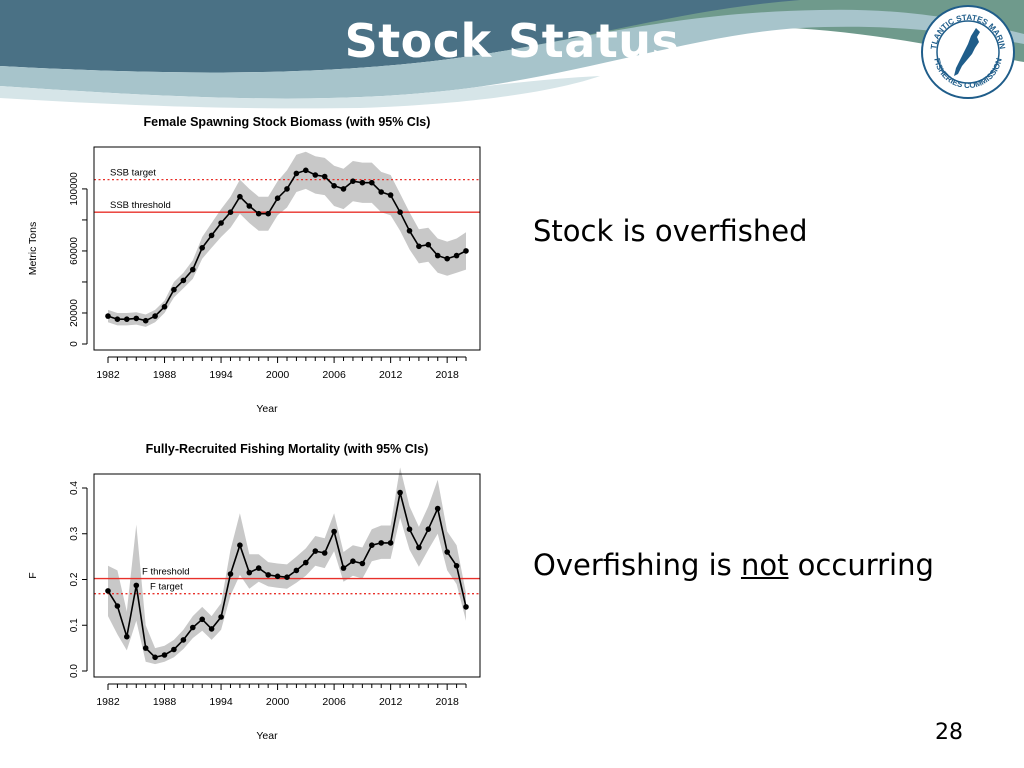 The image size is (1024, 768). I want to click on y-tick-label: 0.0, so click(74, 671).